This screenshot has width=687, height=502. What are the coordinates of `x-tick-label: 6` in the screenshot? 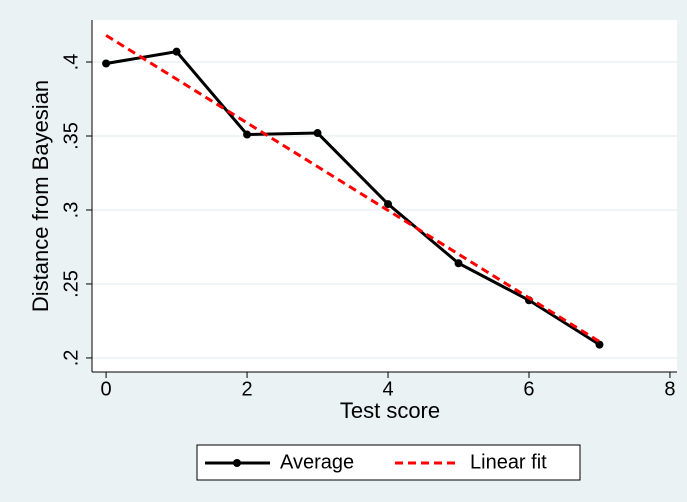 It's located at (528, 389).